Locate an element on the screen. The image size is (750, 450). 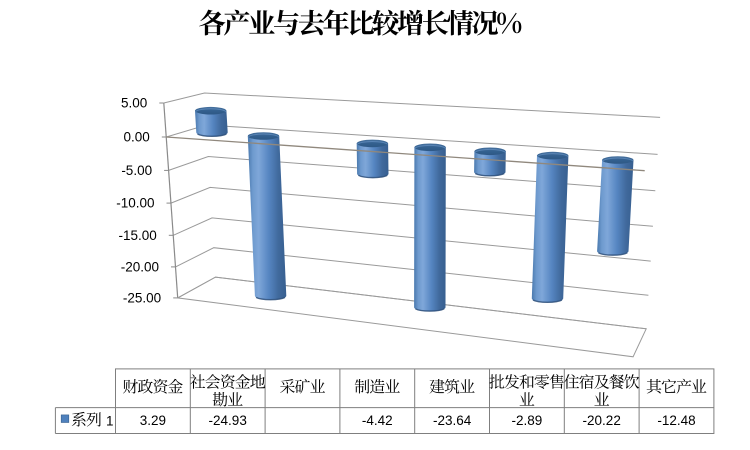
svg-text: 3.29 is located at coordinates (153, 420).